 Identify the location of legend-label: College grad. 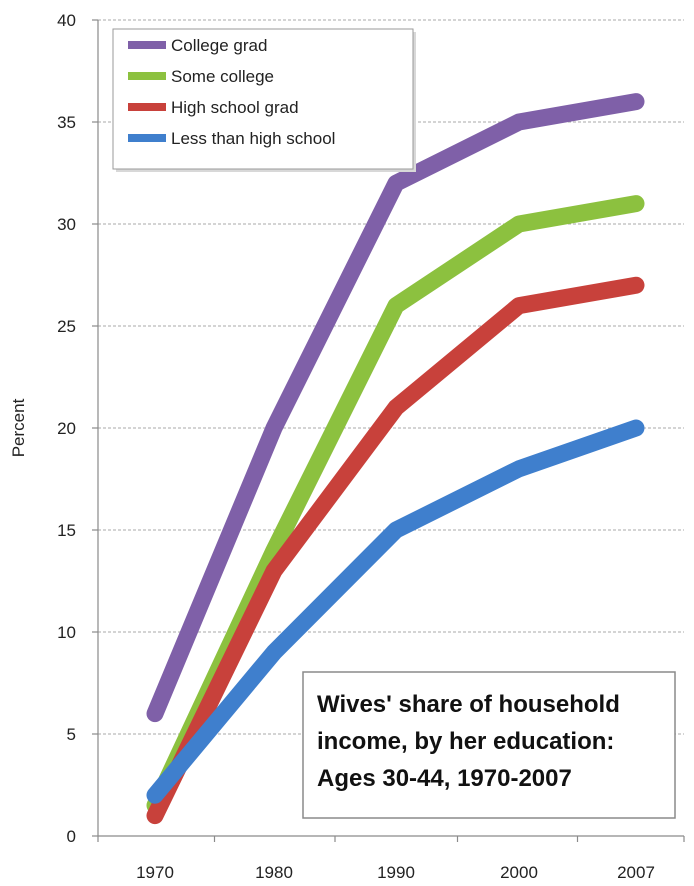
(219, 45).